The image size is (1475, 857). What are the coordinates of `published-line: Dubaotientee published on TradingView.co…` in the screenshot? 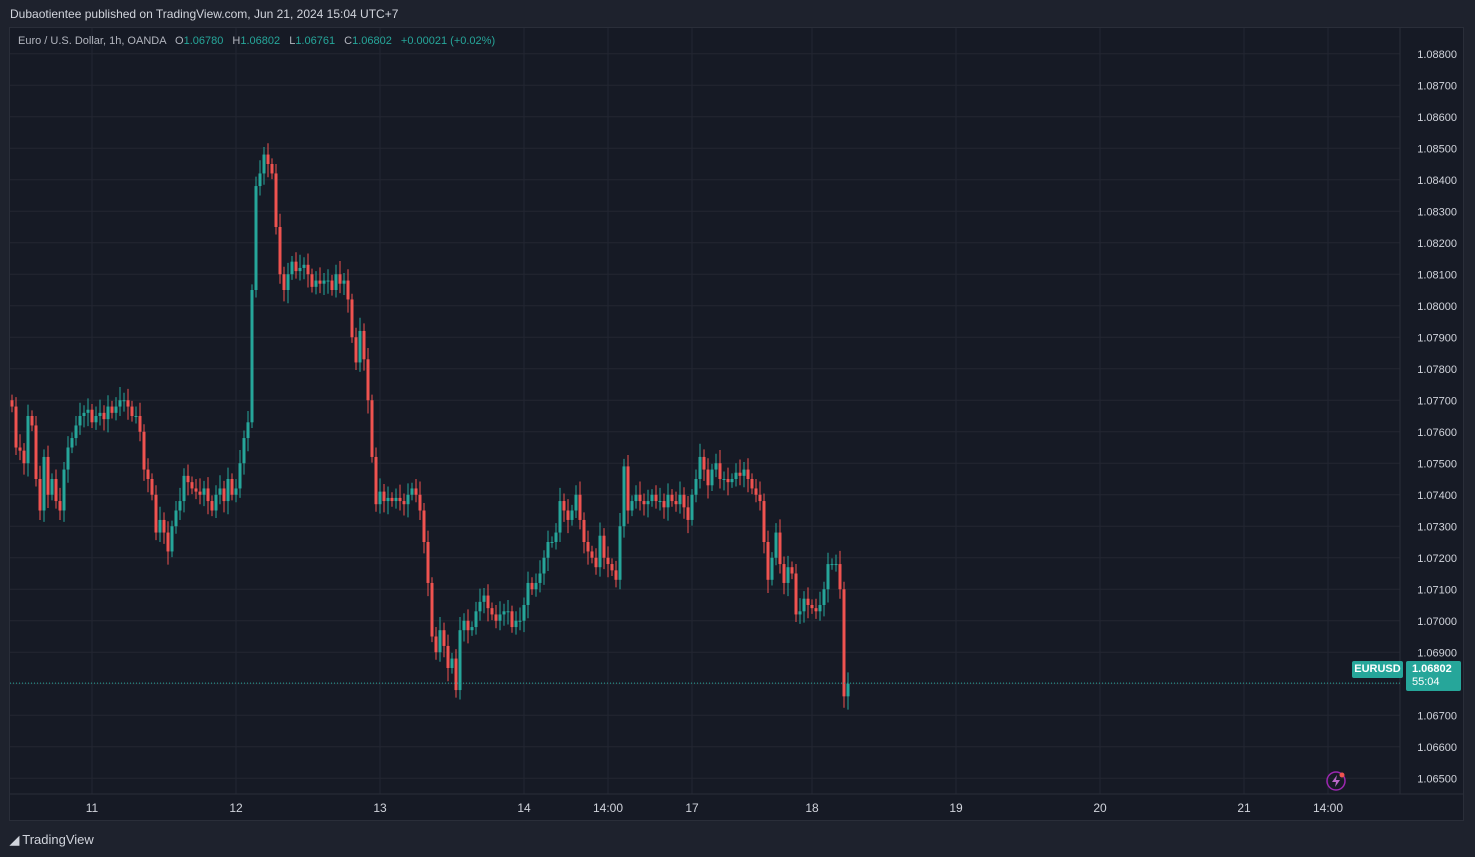 It's located at (204, 14).